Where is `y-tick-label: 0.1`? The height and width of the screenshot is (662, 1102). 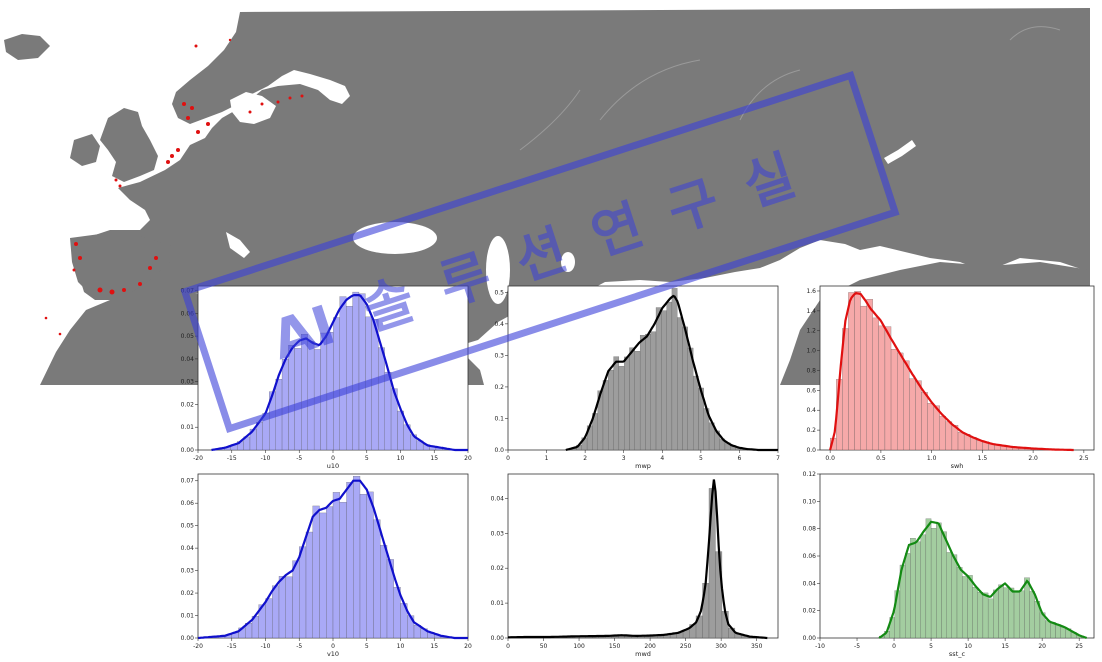
y-tick-label: 0.1 is located at coordinates (499, 418).